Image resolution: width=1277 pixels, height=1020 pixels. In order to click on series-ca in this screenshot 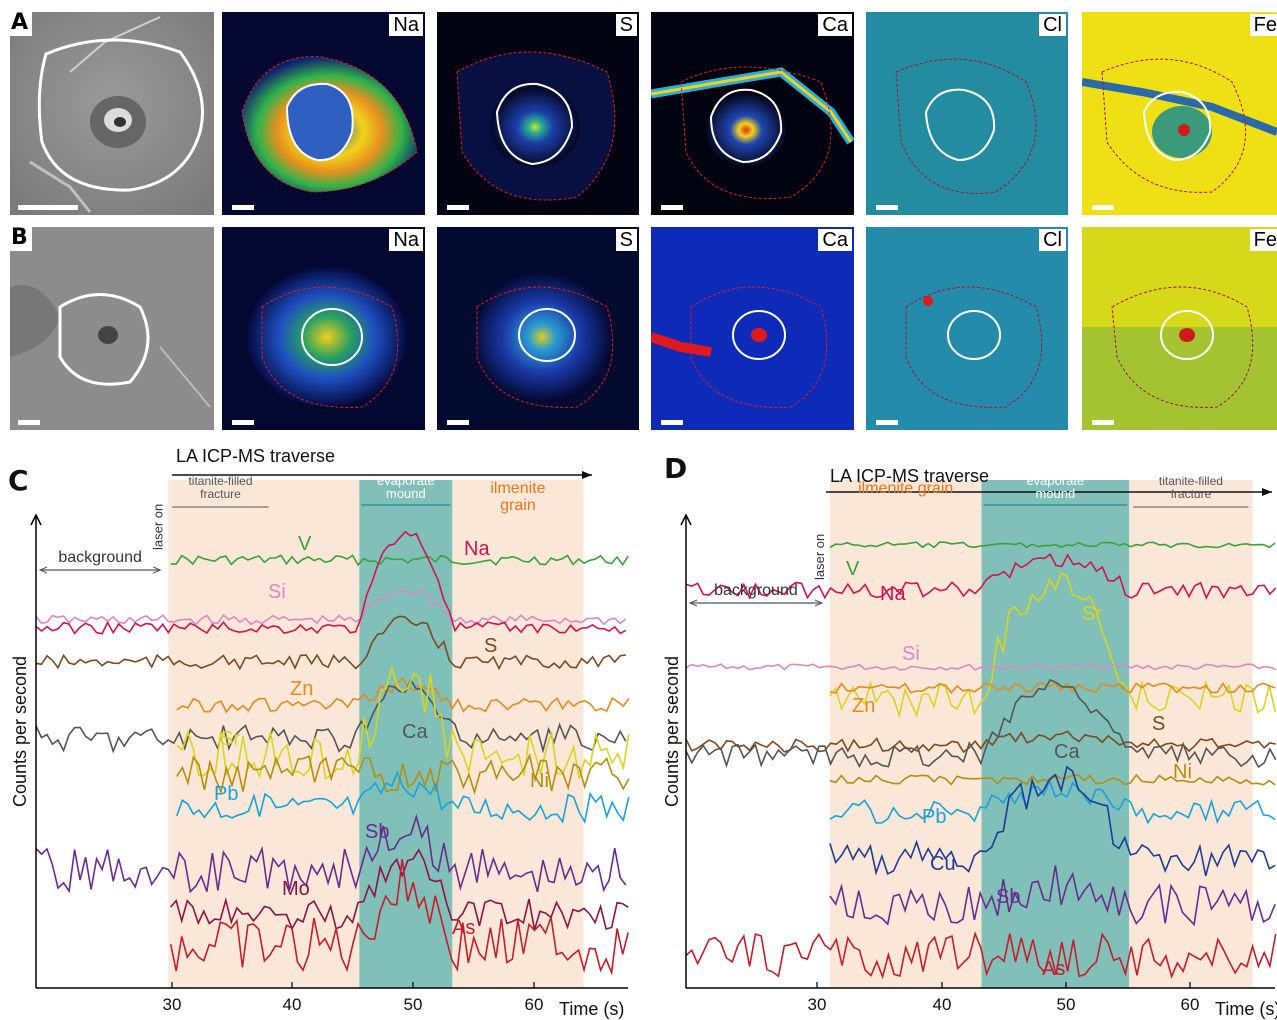, I will do `click(331, 716)`.